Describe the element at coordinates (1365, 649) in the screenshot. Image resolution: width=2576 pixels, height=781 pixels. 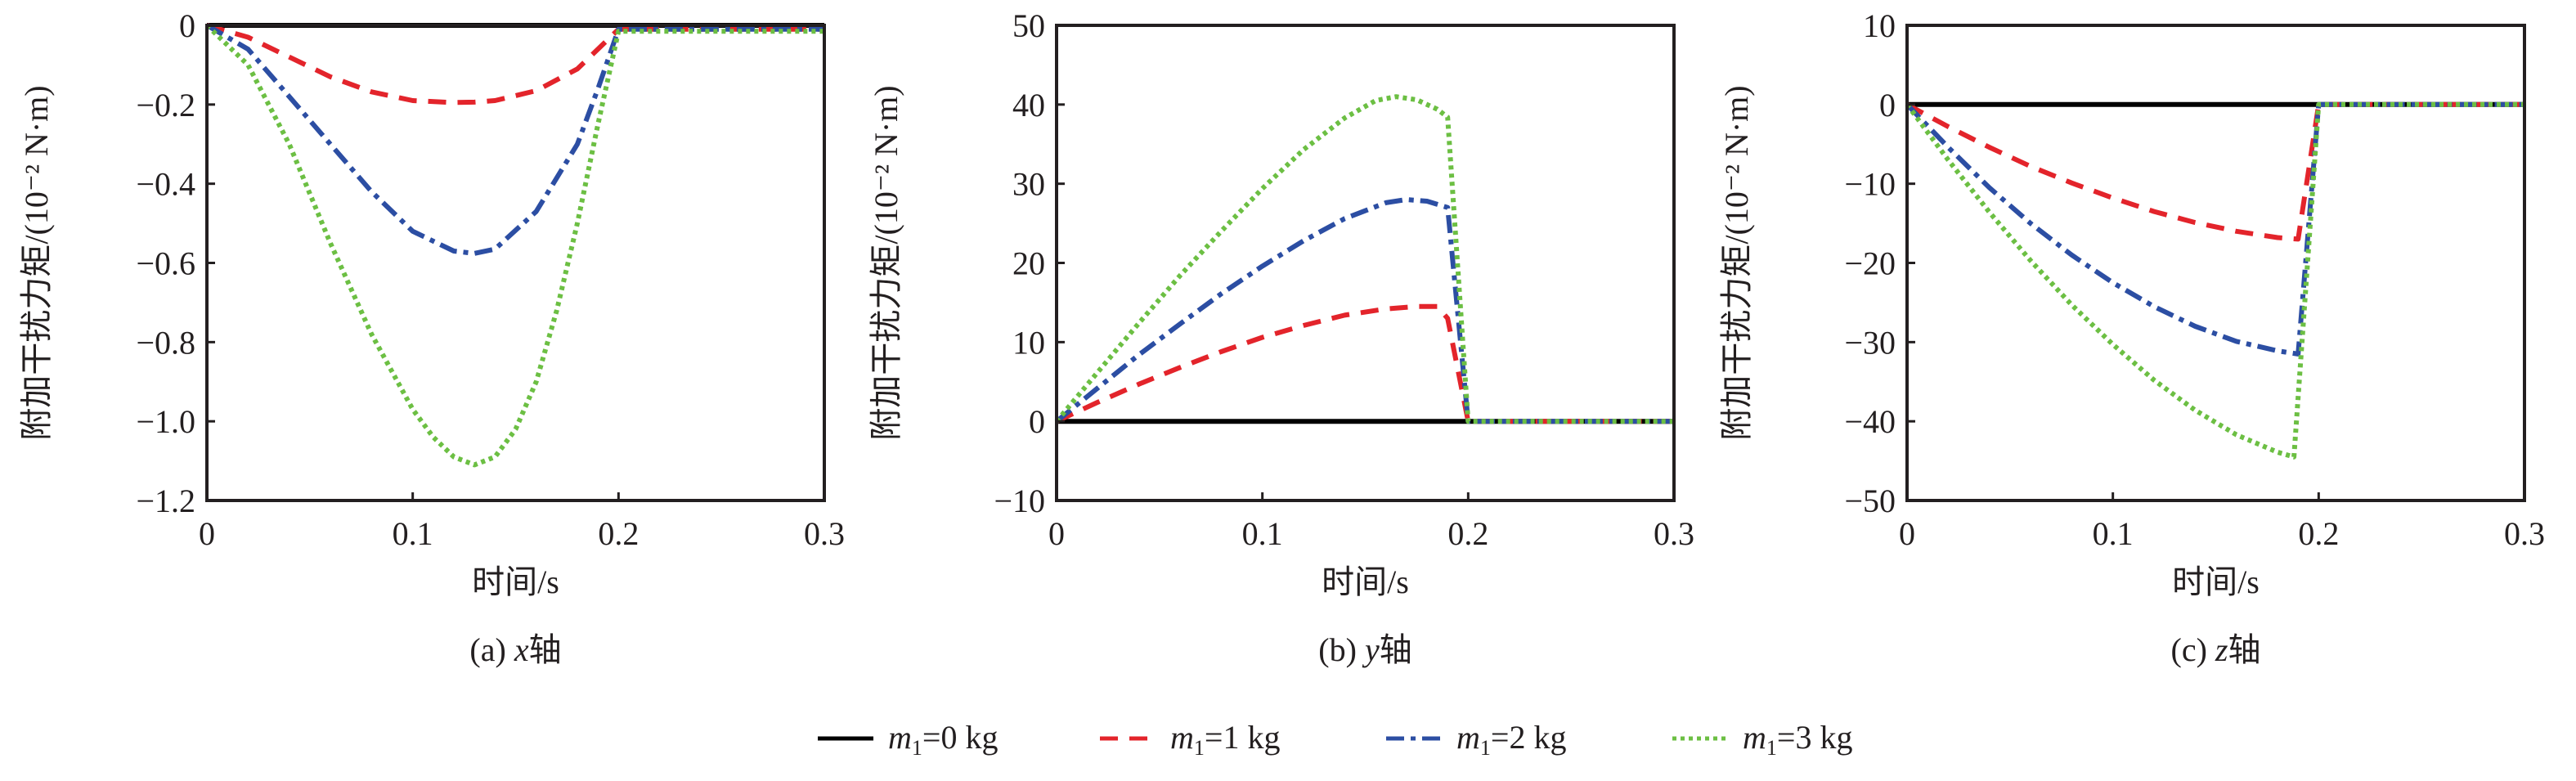
I see `panel-caption: (b) y轴` at that location.